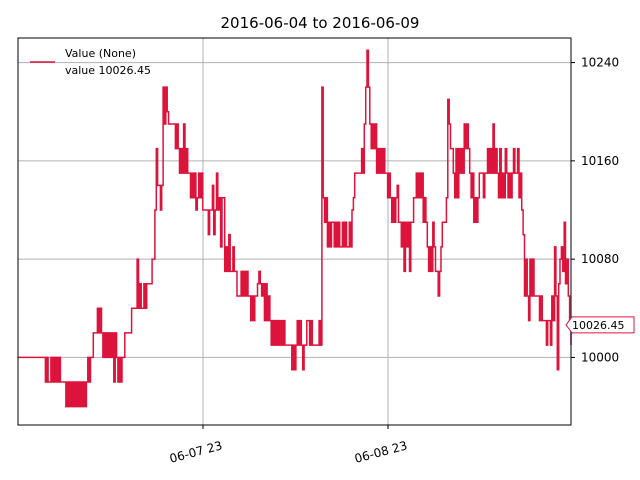 The height and width of the screenshot is (480, 640). What do you see at coordinates (100, 53) in the screenshot?
I see `legend-entry-series: Value (None)` at bounding box center [100, 53].